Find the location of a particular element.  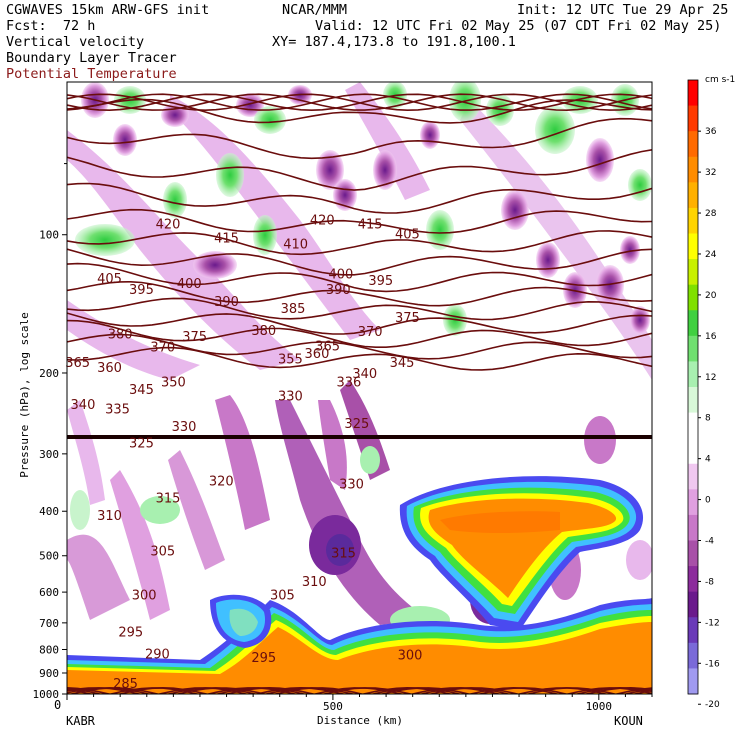

x-tick-label: 500 is located at coordinates (333, 706).